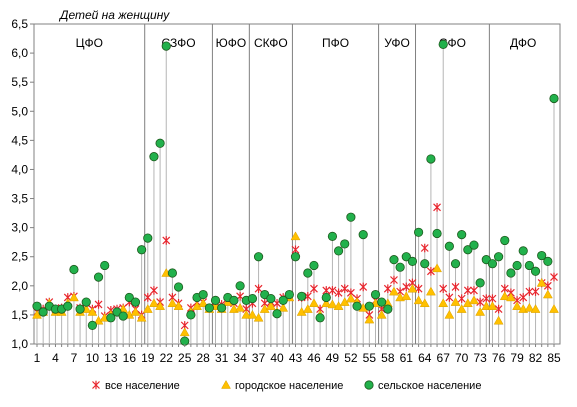  Describe the element at coordinates (462, 358) in the screenshot. I see `x-tick-label: 70` at that location.